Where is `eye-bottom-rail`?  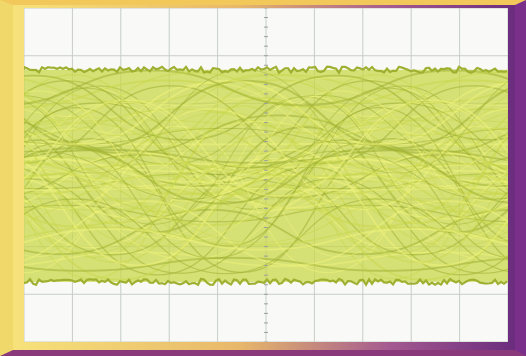
eye-bottom-rail is located at coordinates (266, 282).